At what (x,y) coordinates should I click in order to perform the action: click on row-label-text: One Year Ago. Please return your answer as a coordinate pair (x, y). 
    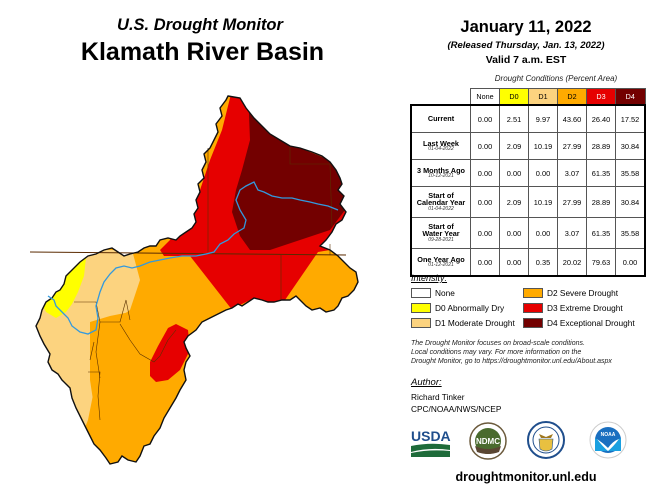
    Looking at the image, I should click on (441, 259).